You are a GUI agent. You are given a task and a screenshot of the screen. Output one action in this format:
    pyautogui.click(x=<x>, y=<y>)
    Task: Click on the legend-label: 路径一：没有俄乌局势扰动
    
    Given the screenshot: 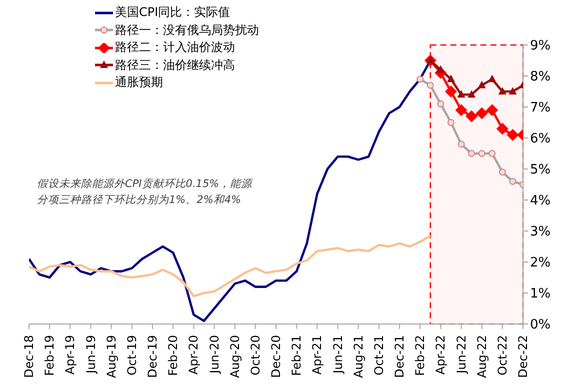 What is the action you would take?
    pyautogui.click(x=187, y=30)
    